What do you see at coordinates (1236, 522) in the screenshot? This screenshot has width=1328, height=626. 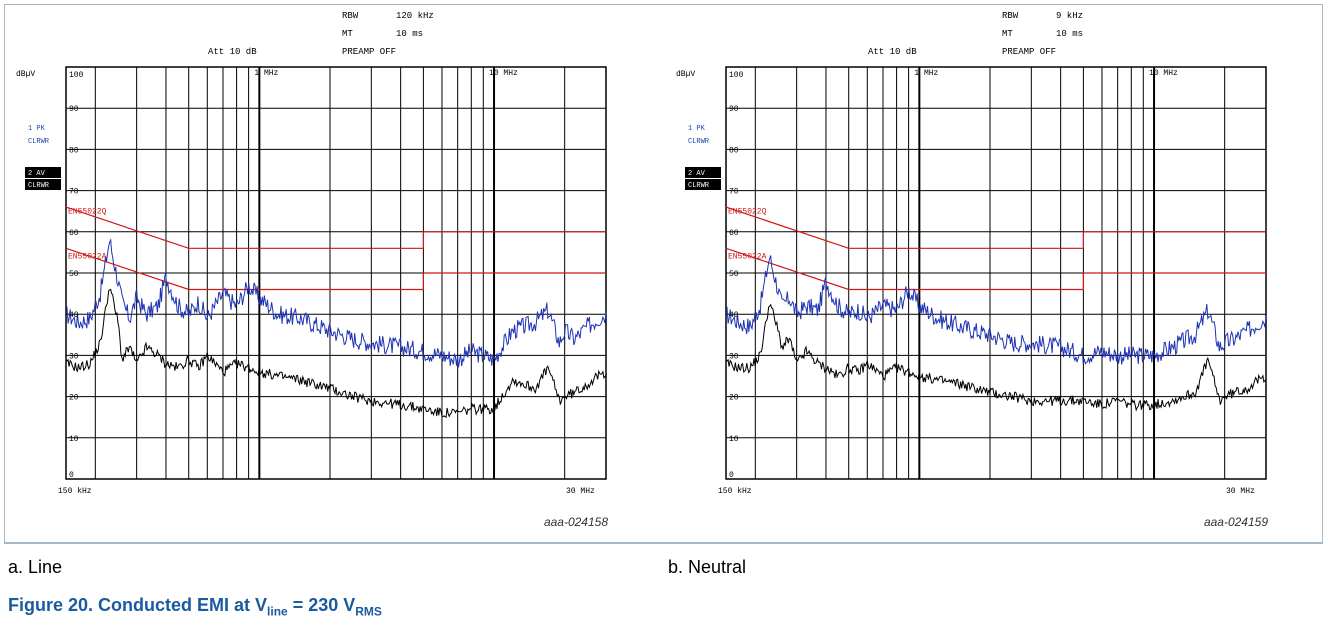 I see `figure-id: aaa-024159` at bounding box center [1236, 522].